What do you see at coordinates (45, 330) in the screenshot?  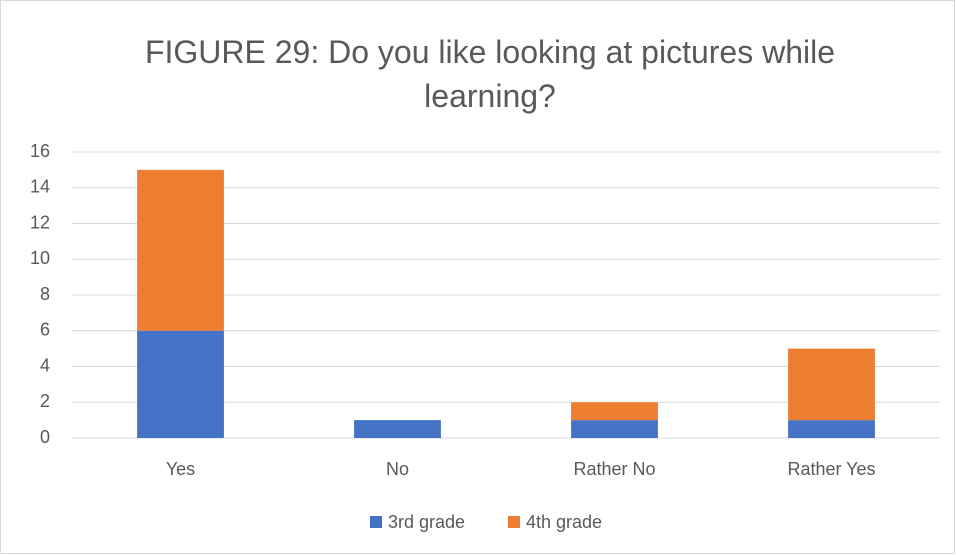 I see `y-tick-label: 6` at bounding box center [45, 330].